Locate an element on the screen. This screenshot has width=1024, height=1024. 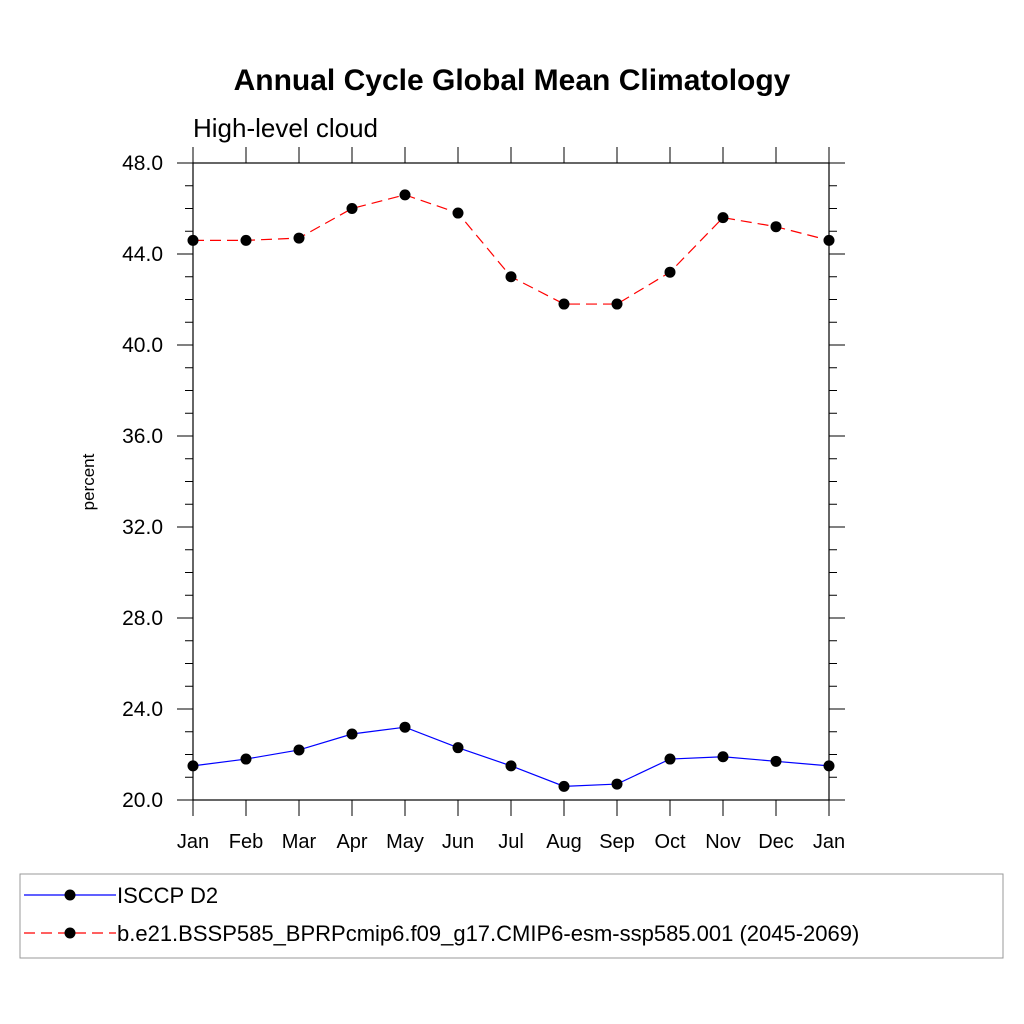
x-tick-label: Feb is located at coordinates (246, 842).